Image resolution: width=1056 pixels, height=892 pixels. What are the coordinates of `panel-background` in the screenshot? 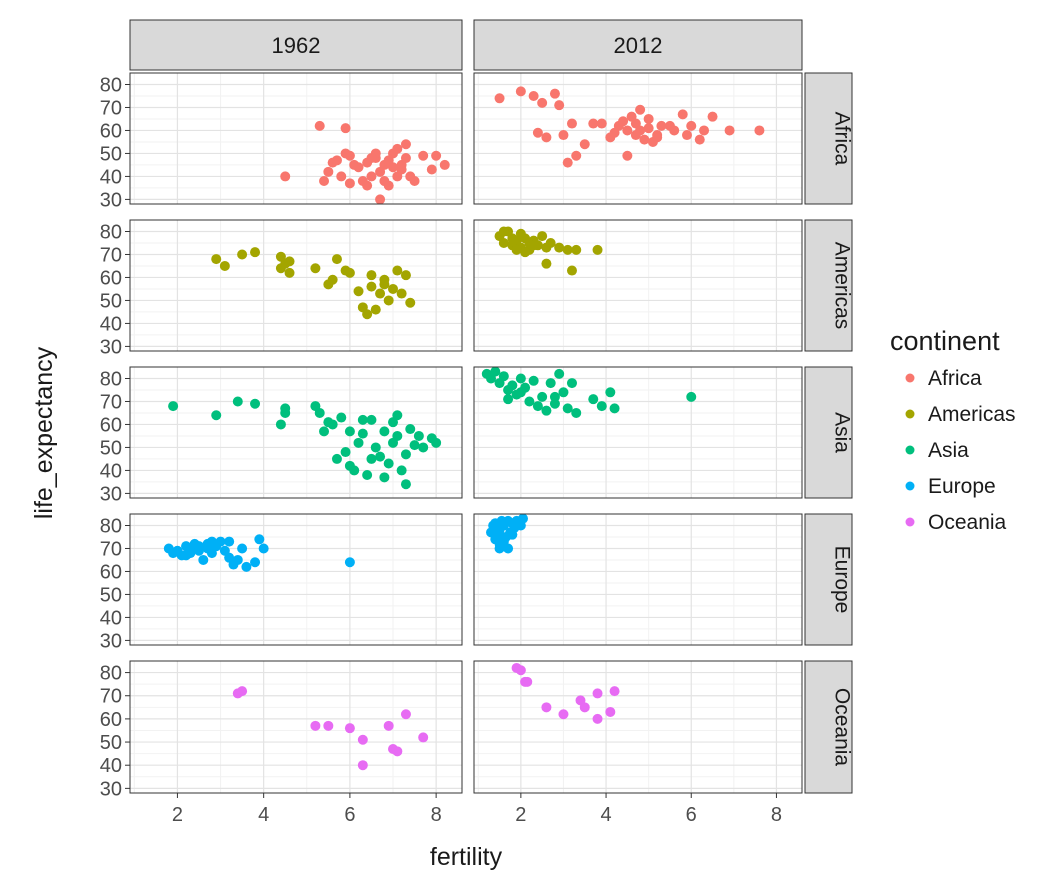 It's located at (296, 579).